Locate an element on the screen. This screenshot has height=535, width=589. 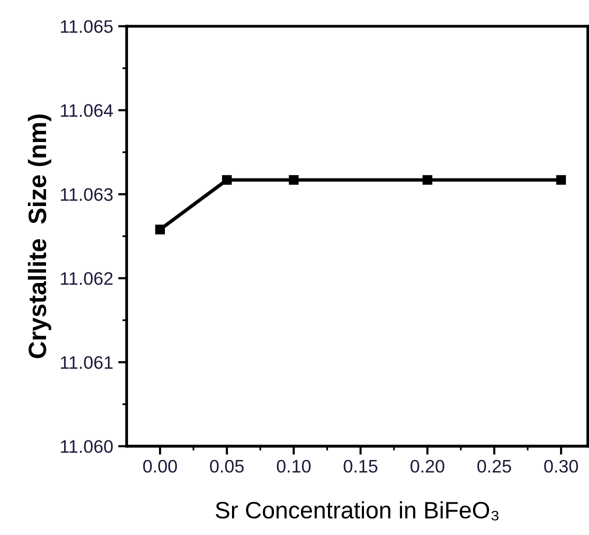
y-tick-label: 11.063 is located at coordinates (86, 194).